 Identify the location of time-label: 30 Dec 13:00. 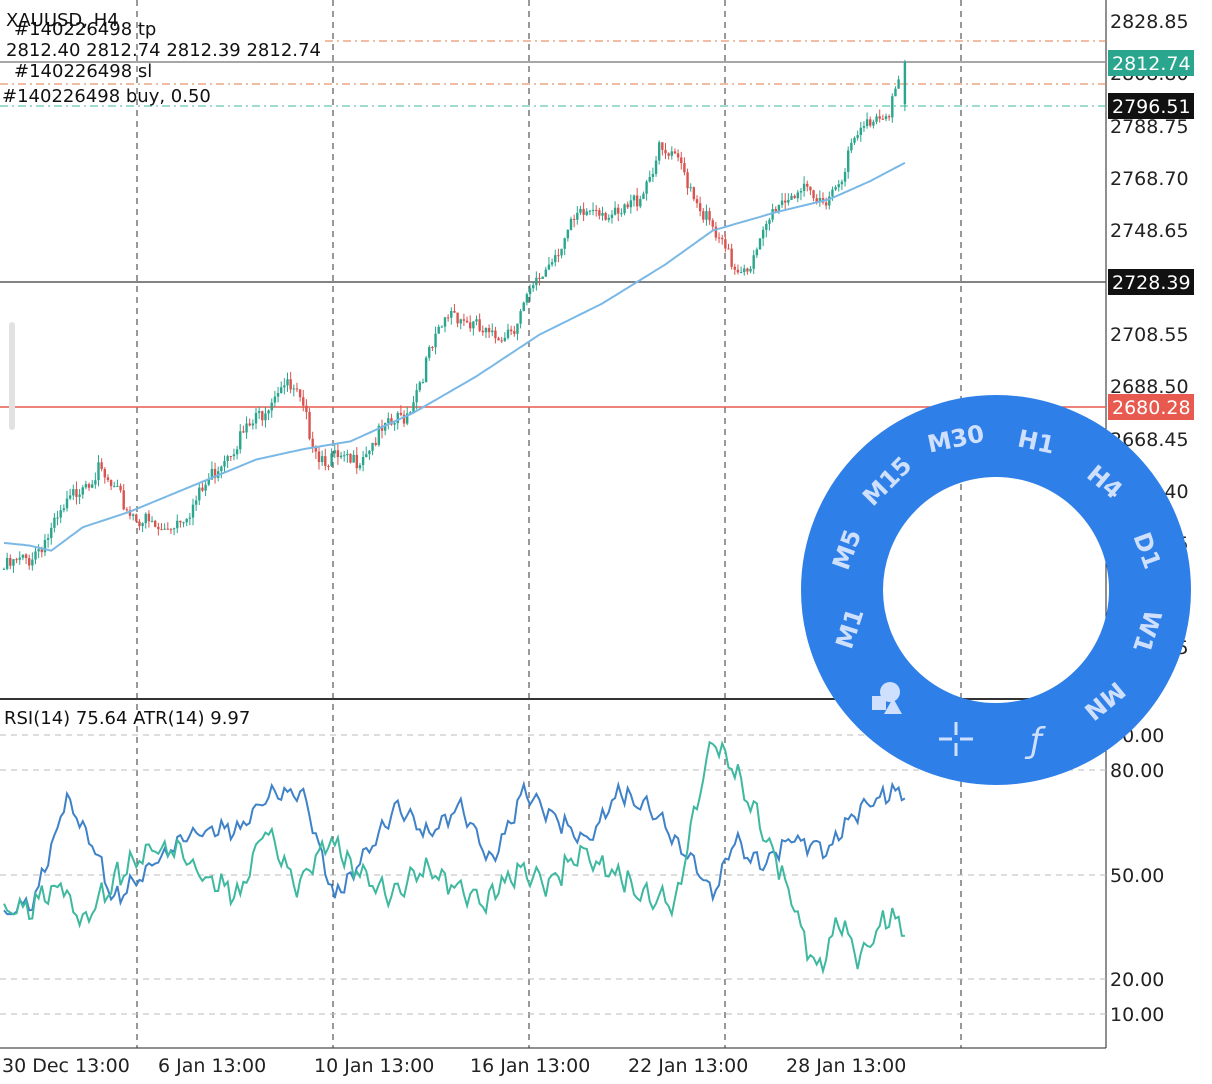
(66, 1066).